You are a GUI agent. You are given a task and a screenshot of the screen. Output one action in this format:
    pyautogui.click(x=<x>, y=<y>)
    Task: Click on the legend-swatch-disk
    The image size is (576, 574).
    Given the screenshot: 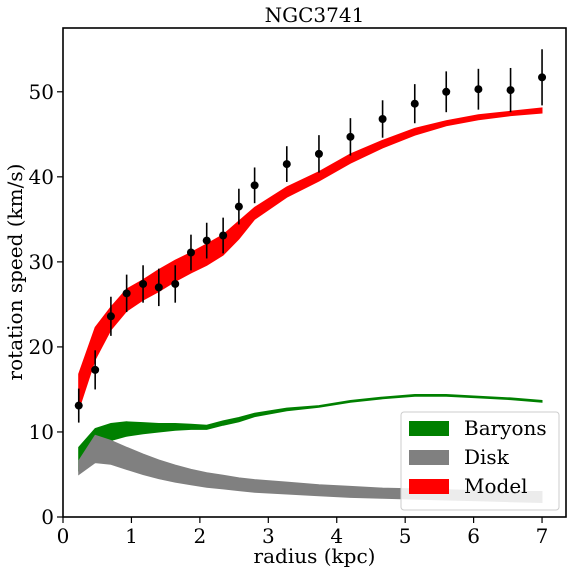 What is the action you would take?
    pyautogui.click(x=429, y=457)
    